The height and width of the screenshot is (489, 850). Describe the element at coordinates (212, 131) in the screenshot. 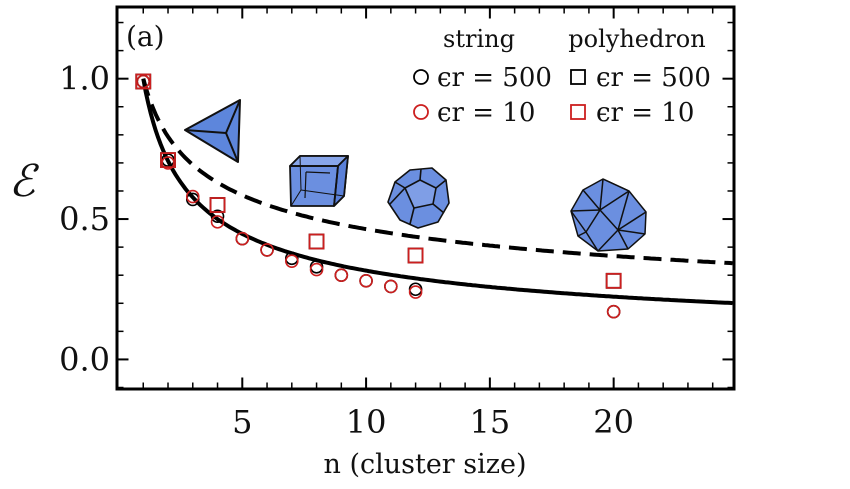

I see `tetrahedron-icon` at that location.